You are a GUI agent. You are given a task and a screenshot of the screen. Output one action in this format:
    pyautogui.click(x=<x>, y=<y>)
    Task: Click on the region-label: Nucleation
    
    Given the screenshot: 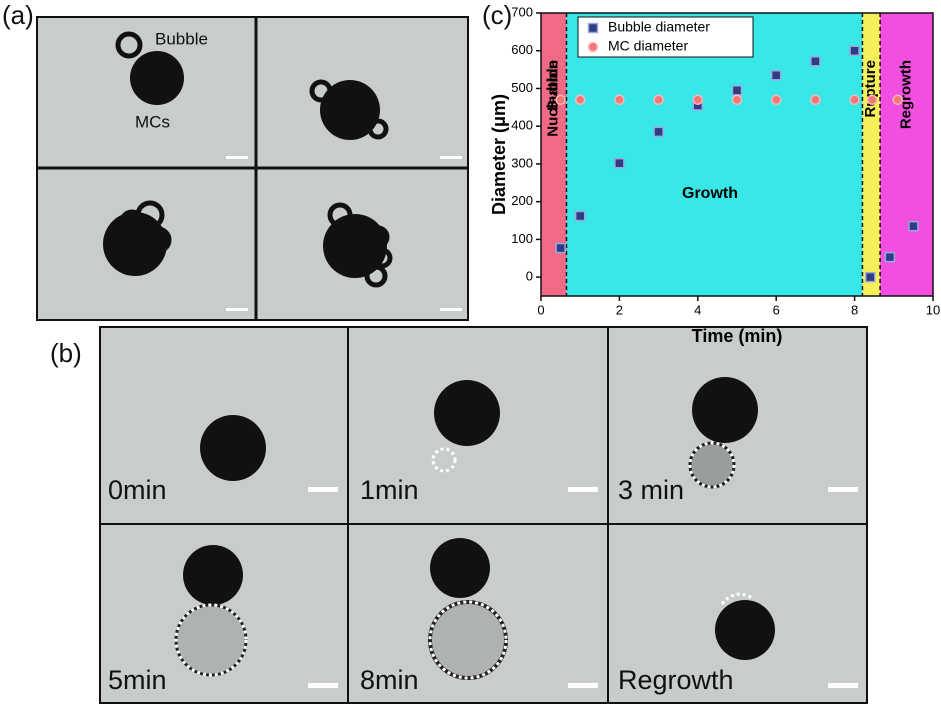 What is the action you would take?
    pyautogui.click(x=553, y=98)
    